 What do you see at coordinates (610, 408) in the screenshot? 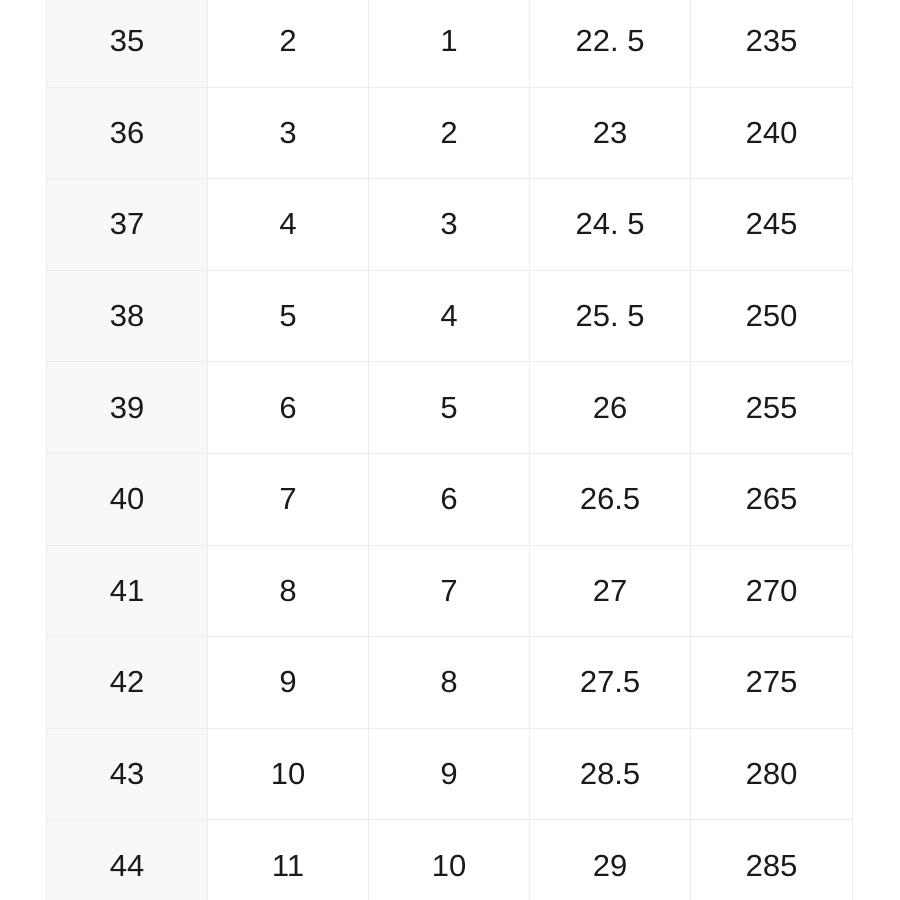
I see `table-cell: 26` at bounding box center [610, 408].